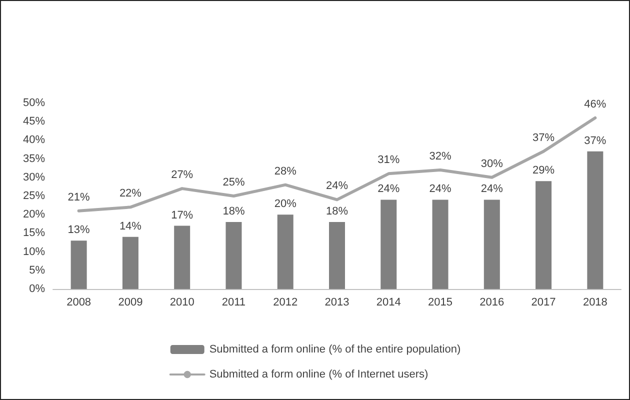  Describe the element at coordinates (182, 302) in the screenshot. I see `x-tick-label: 2010` at that location.